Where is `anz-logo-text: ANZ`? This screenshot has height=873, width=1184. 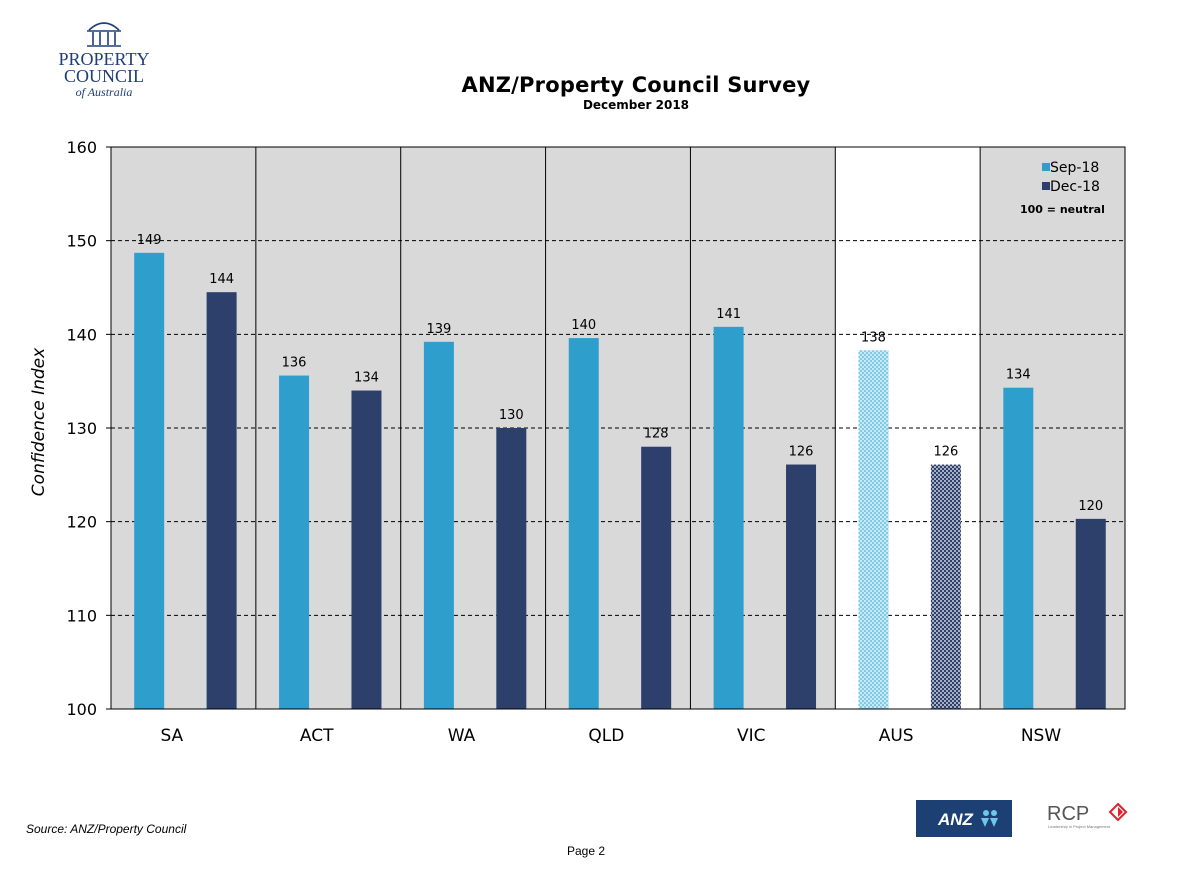 anz-logo-text: ANZ is located at coordinates (955, 819).